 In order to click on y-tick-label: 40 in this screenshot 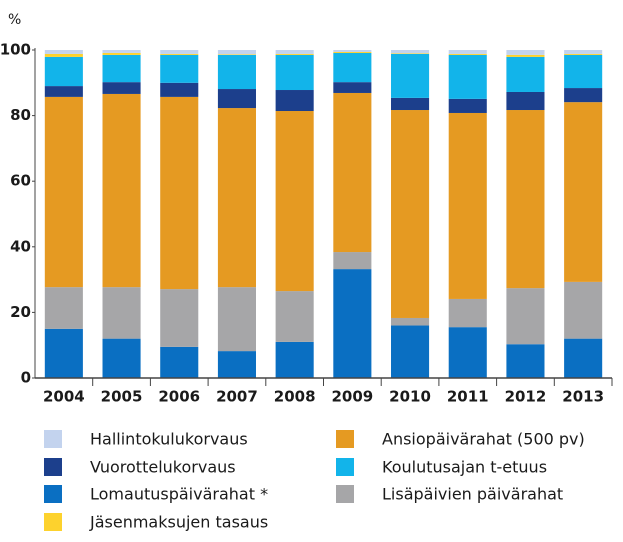, I will do `click(20, 246)`.